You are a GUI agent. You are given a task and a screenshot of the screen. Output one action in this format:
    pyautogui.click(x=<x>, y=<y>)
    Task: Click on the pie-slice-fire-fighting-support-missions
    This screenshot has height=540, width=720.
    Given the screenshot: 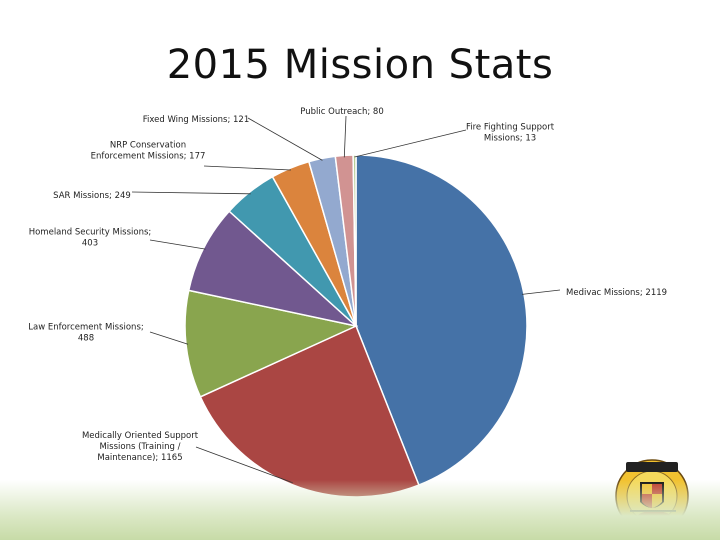 What is the action you would take?
    pyautogui.click(x=354, y=240)
    